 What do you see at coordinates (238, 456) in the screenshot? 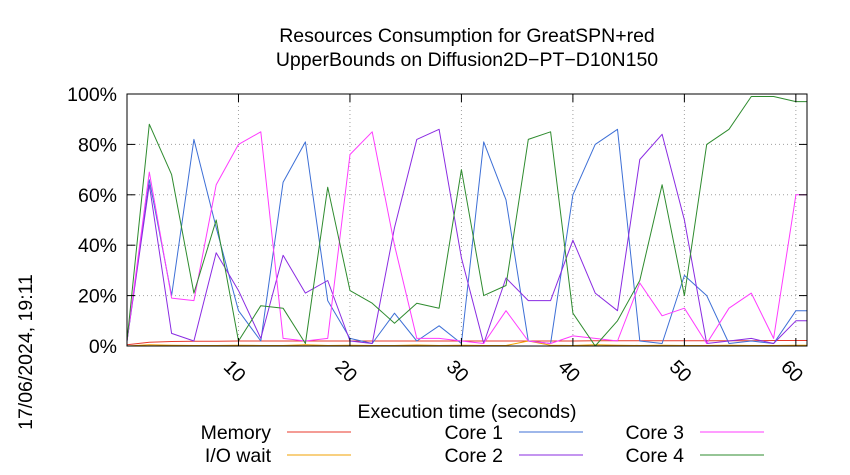
I see `legend-label: I/O wait` at bounding box center [238, 456].